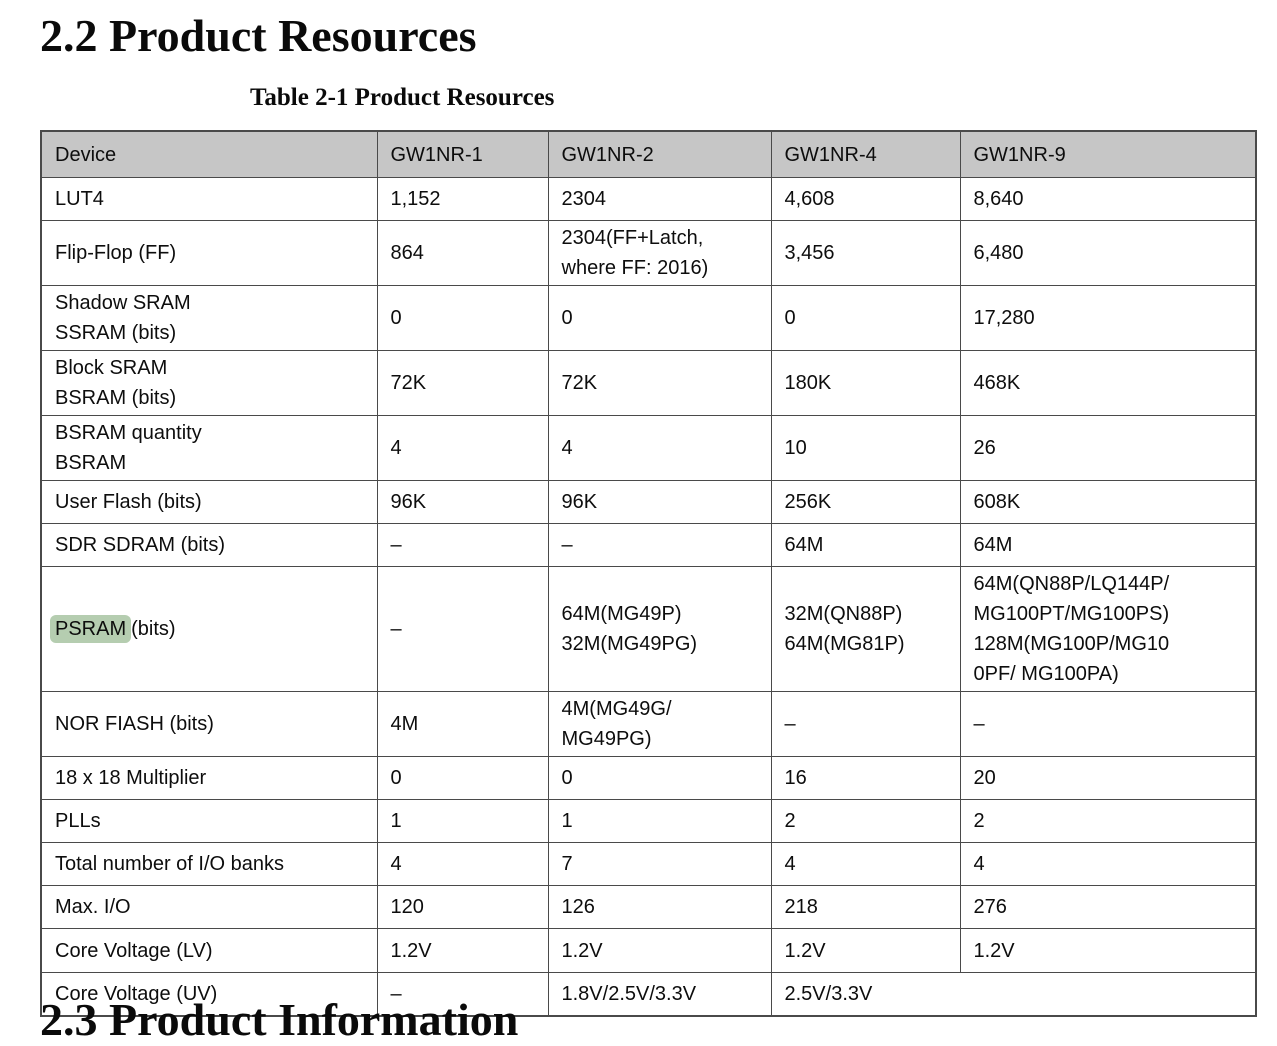 The width and height of the screenshot is (1277, 1046). I want to click on row-label-cell: Block SRAM BSRAM (bits), so click(209, 383).